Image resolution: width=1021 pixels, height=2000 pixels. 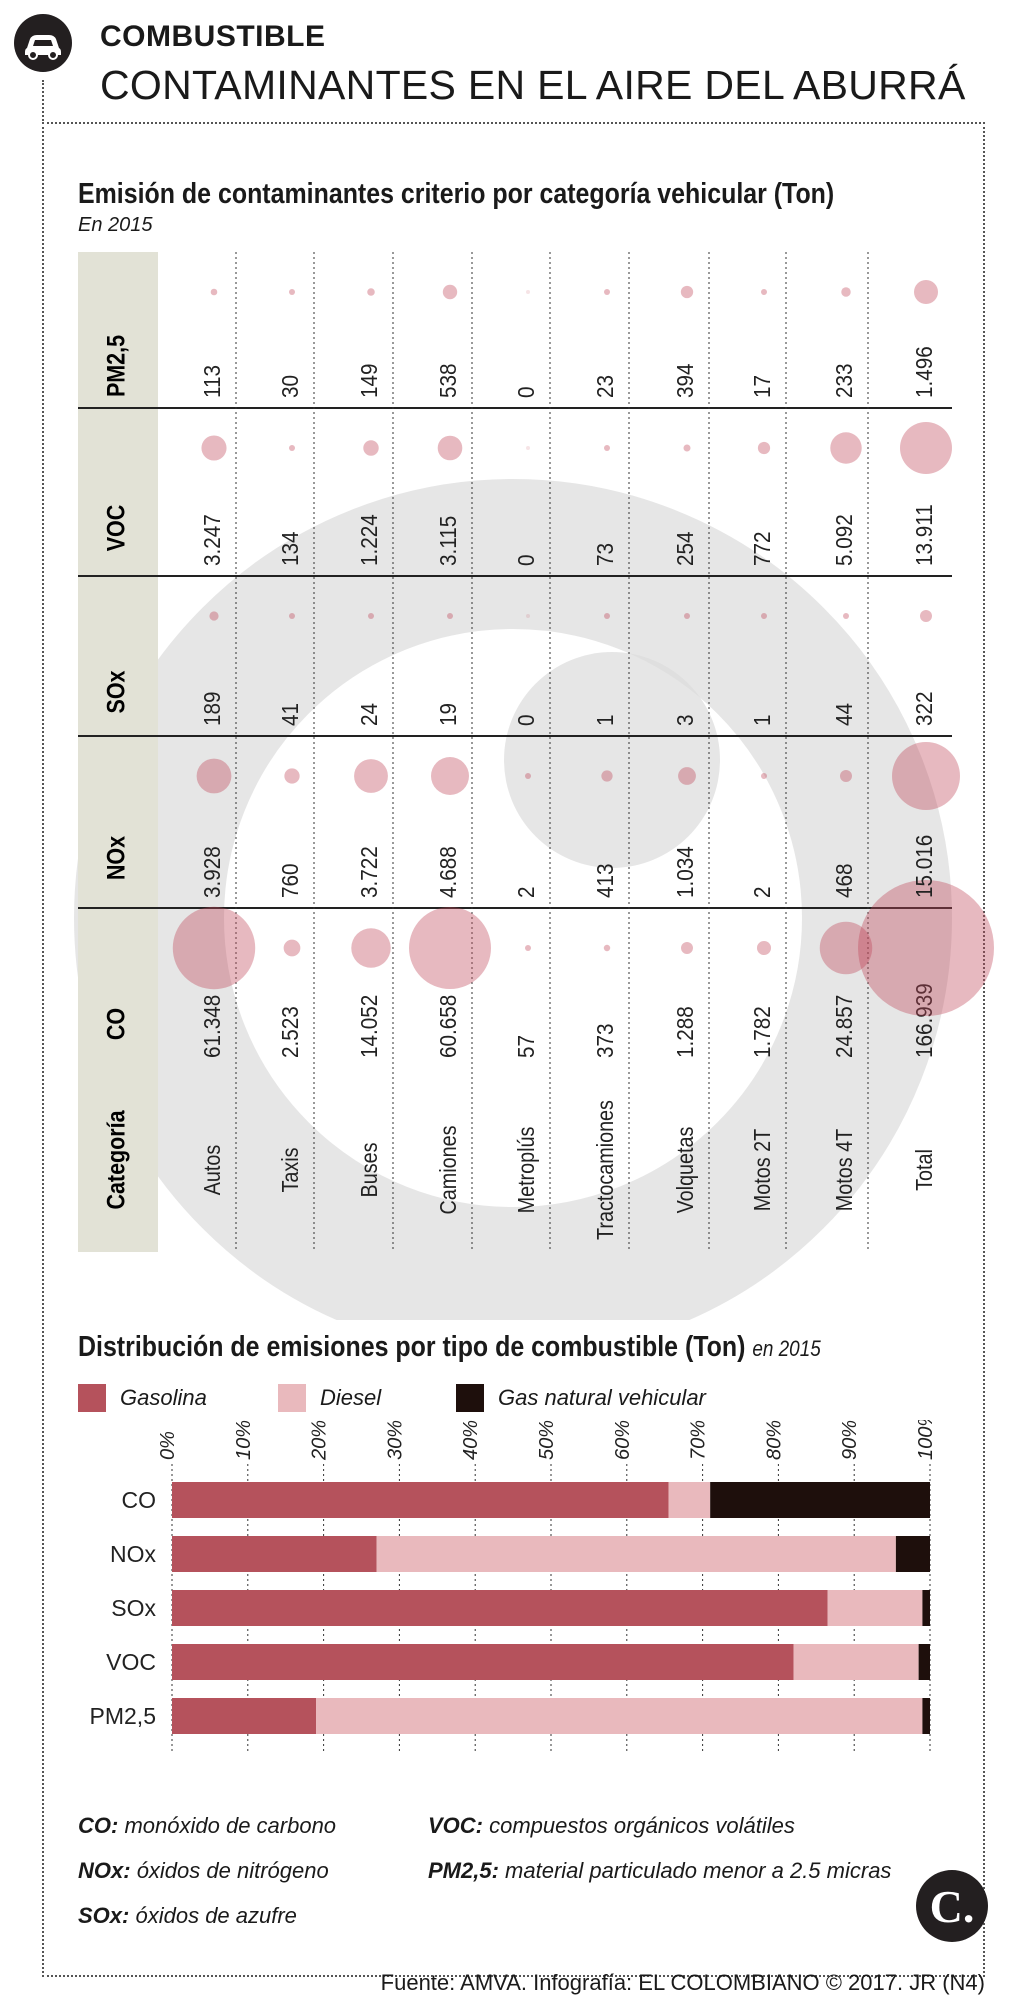 What do you see at coordinates (844, 1026) in the screenshot?
I see `value-label: 24.857` at bounding box center [844, 1026].